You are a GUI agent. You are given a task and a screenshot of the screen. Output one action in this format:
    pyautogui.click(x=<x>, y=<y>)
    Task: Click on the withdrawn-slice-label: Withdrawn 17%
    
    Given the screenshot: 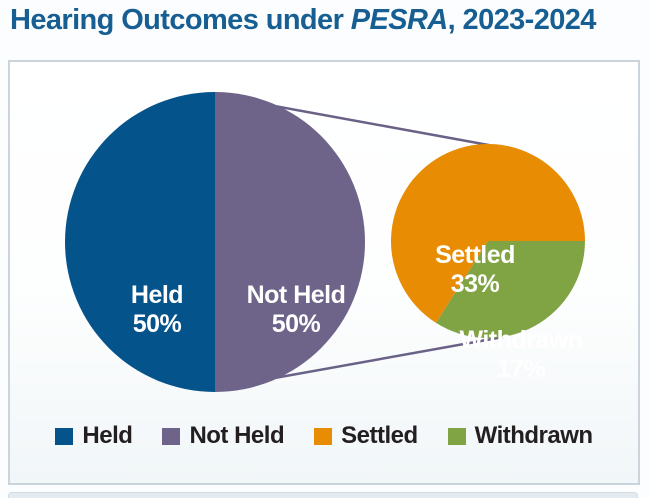 What is the action you would take?
    pyautogui.click(x=521, y=355)
    